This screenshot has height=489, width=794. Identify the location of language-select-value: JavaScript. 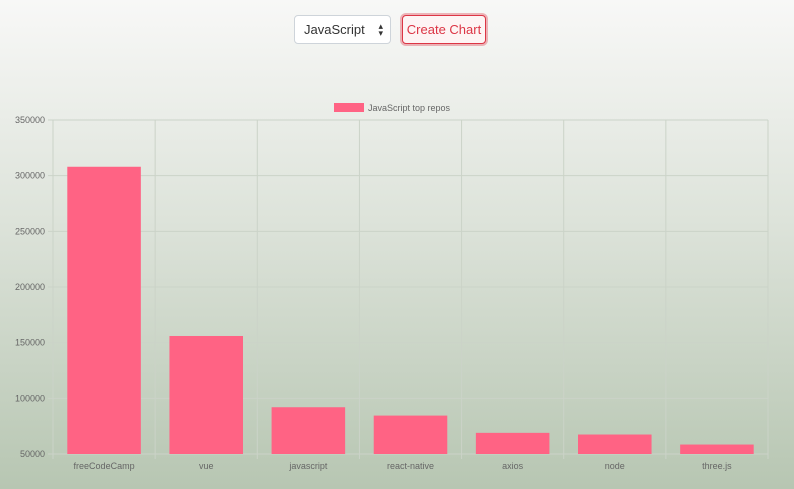
(334, 29).